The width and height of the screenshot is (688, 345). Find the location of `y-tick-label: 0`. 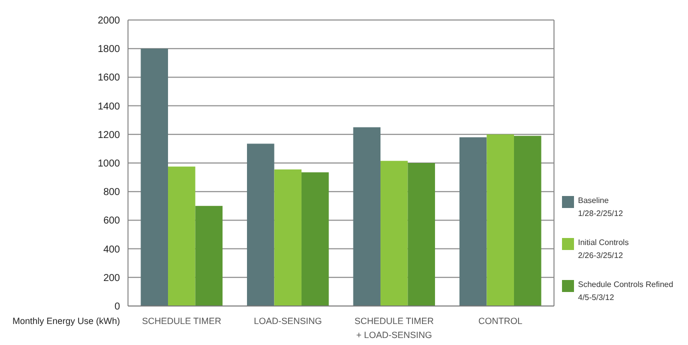

y-tick-label: 0 is located at coordinates (117, 307).